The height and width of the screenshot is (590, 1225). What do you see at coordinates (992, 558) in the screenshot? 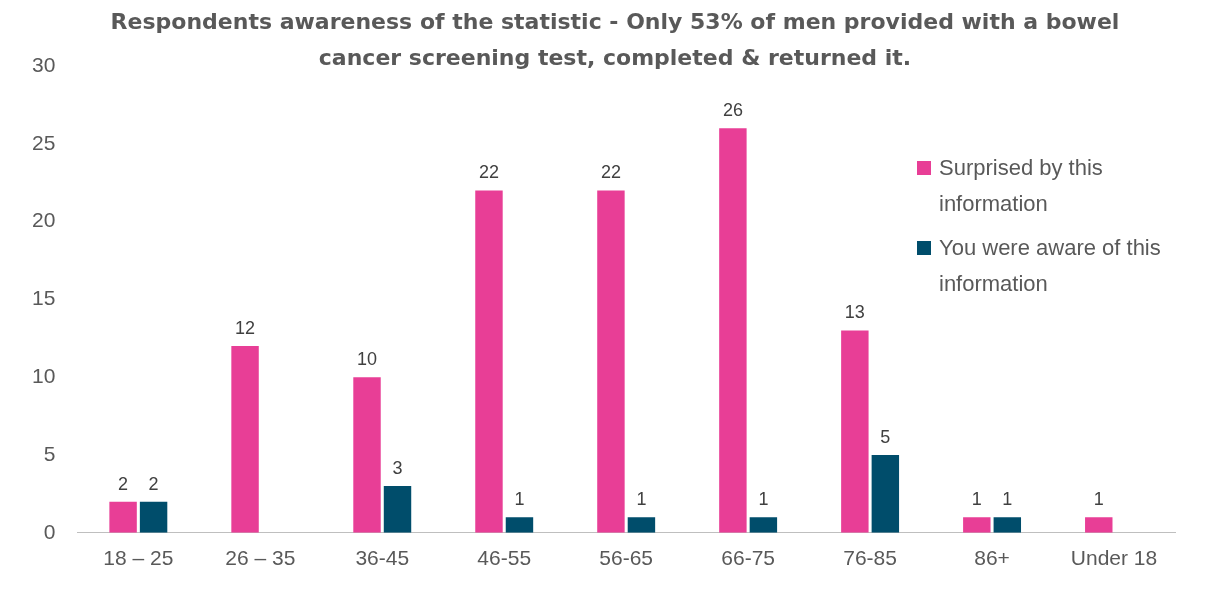
I see `x-tick-label: 86+` at bounding box center [992, 558].